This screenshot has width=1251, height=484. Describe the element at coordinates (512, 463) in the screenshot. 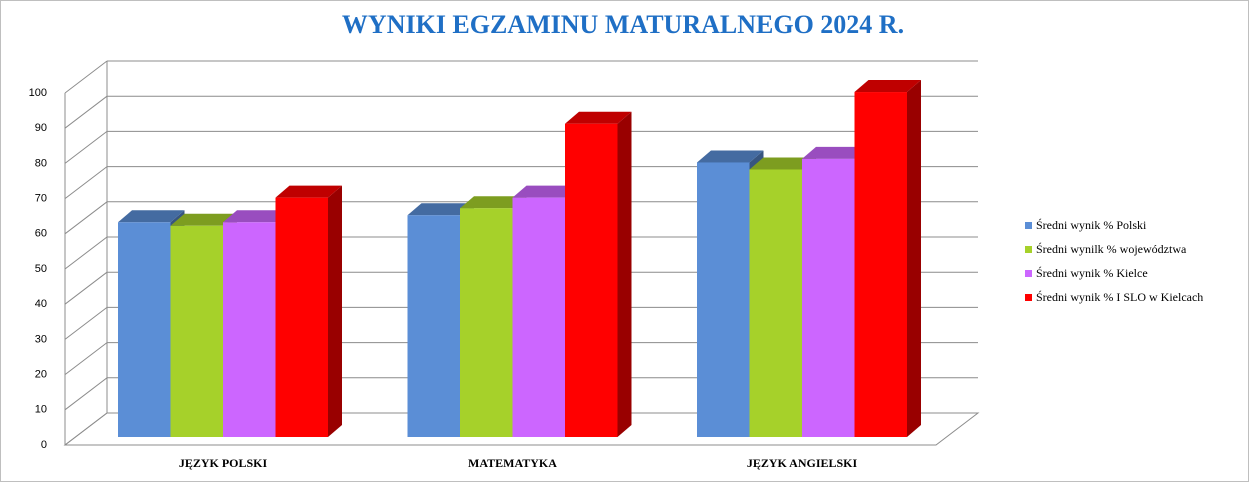

I see `x-tick-label: MATEMATYKA` at that location.